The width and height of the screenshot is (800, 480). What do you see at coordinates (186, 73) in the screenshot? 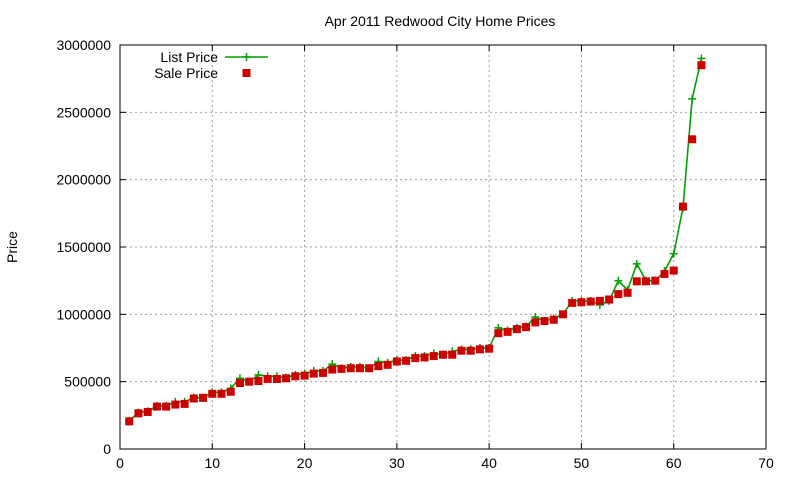
I see `legend-label-sale-price: Sale Price` at bounding box center [186, 73].